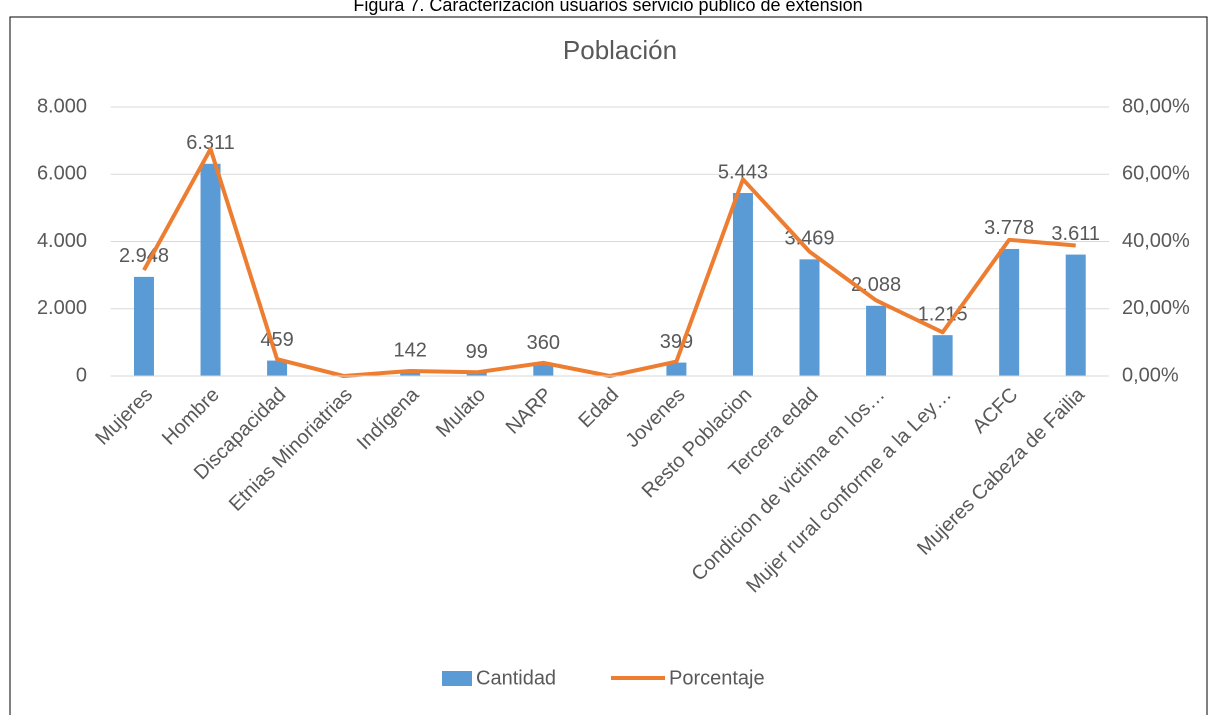 The width and height of the screenshot is (1217, 715). I want to click on y-tick-label: 6.000, so click(62, 174).